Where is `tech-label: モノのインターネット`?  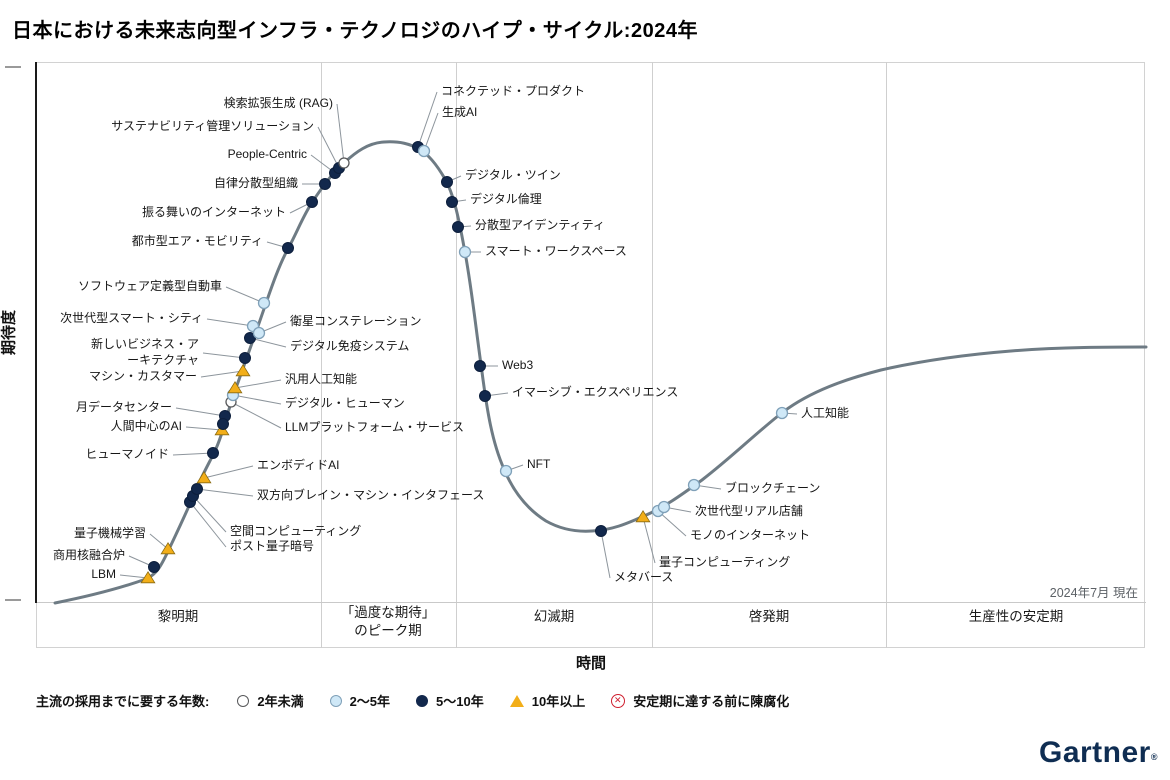
tech-label: モノのインターネット is located at coordinates (750, 535).